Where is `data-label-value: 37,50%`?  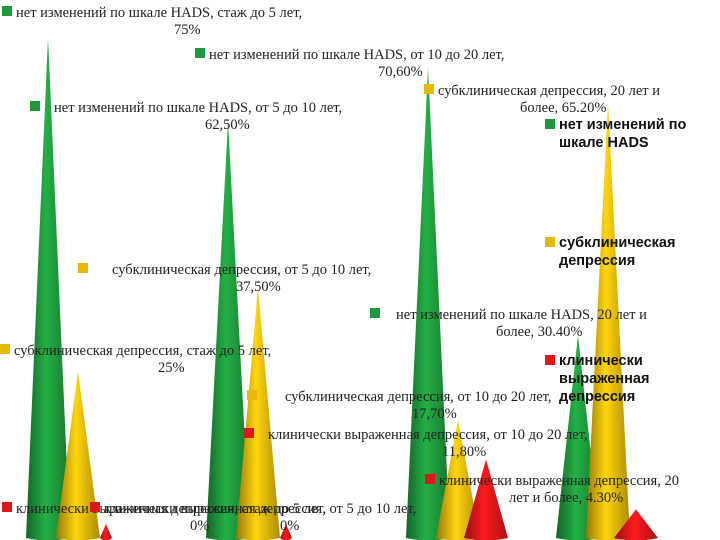 data-label-value: 37,50% is located at coordinates (258, 287).